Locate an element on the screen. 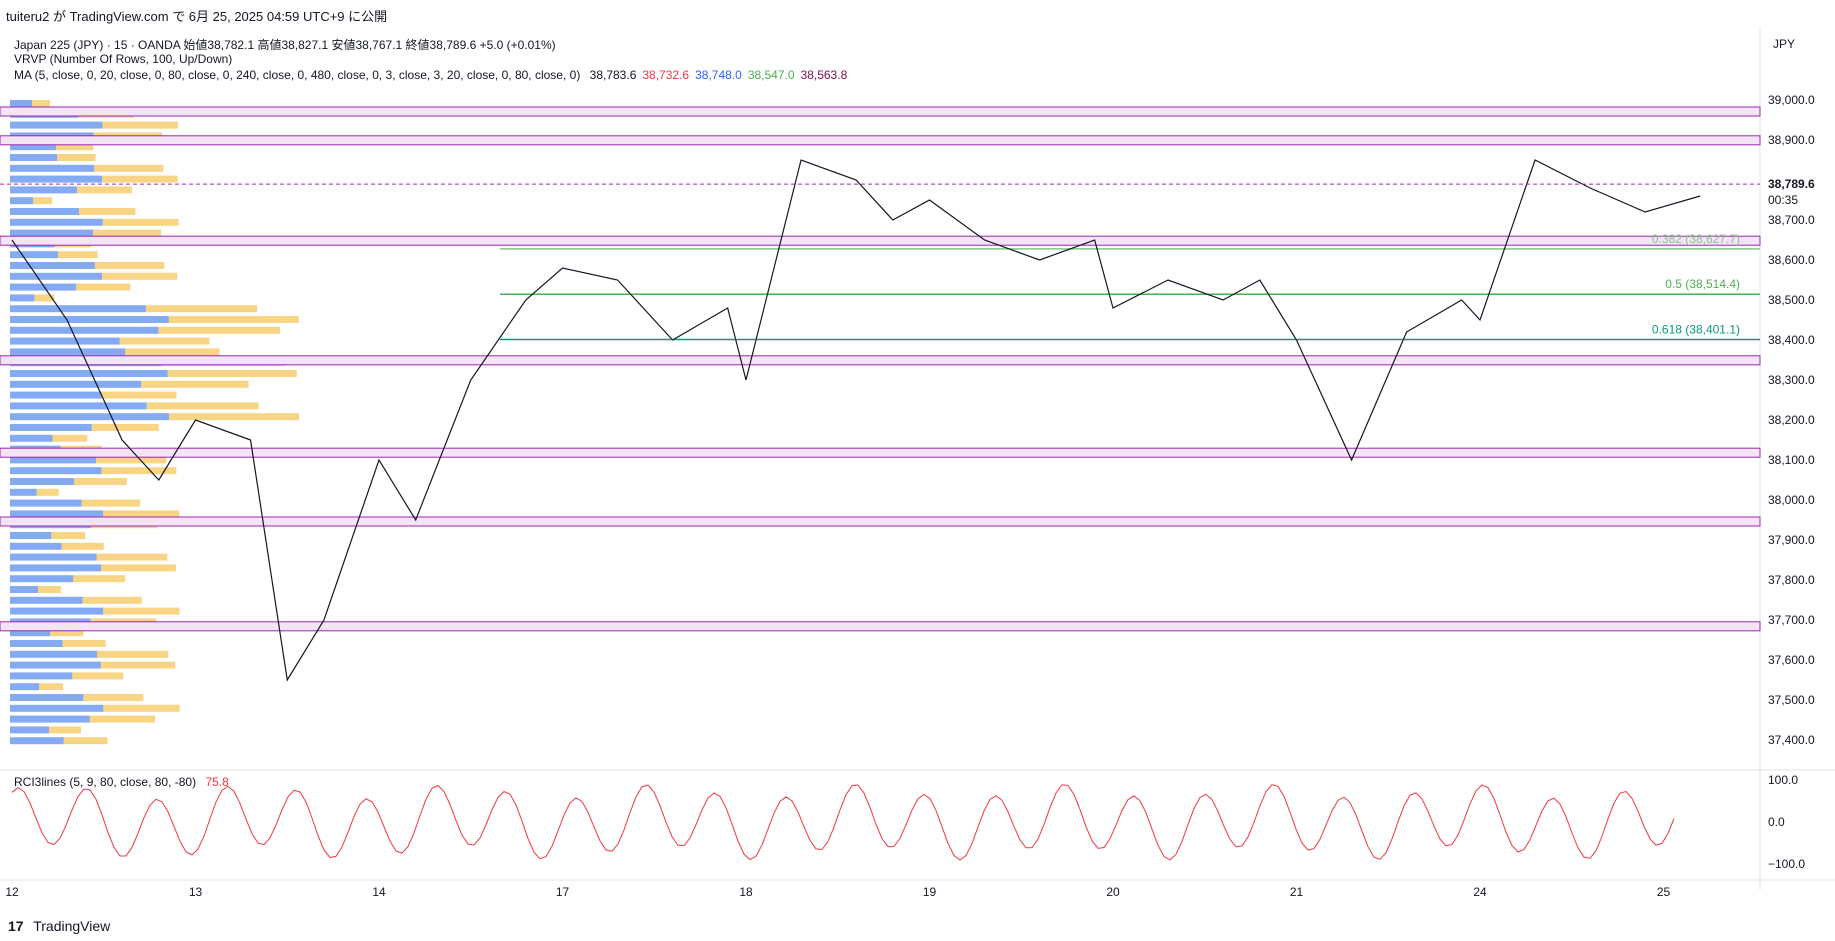 The height and width of the screenshot is (941, 1835). y-tick-label: 38,100.0 is located at coordinates (1791, 460).